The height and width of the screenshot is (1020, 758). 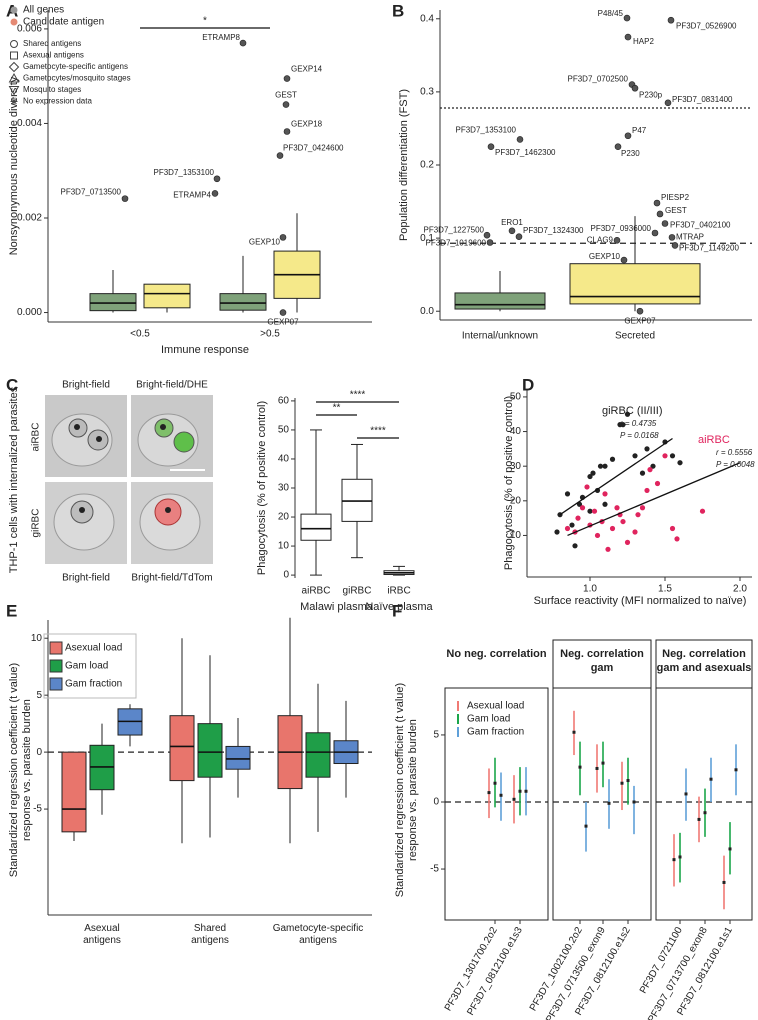 What do you see at coordinates (611, 13) in the screenshot?
I see `point-label: P48/45` at bounding box center [611, 13].